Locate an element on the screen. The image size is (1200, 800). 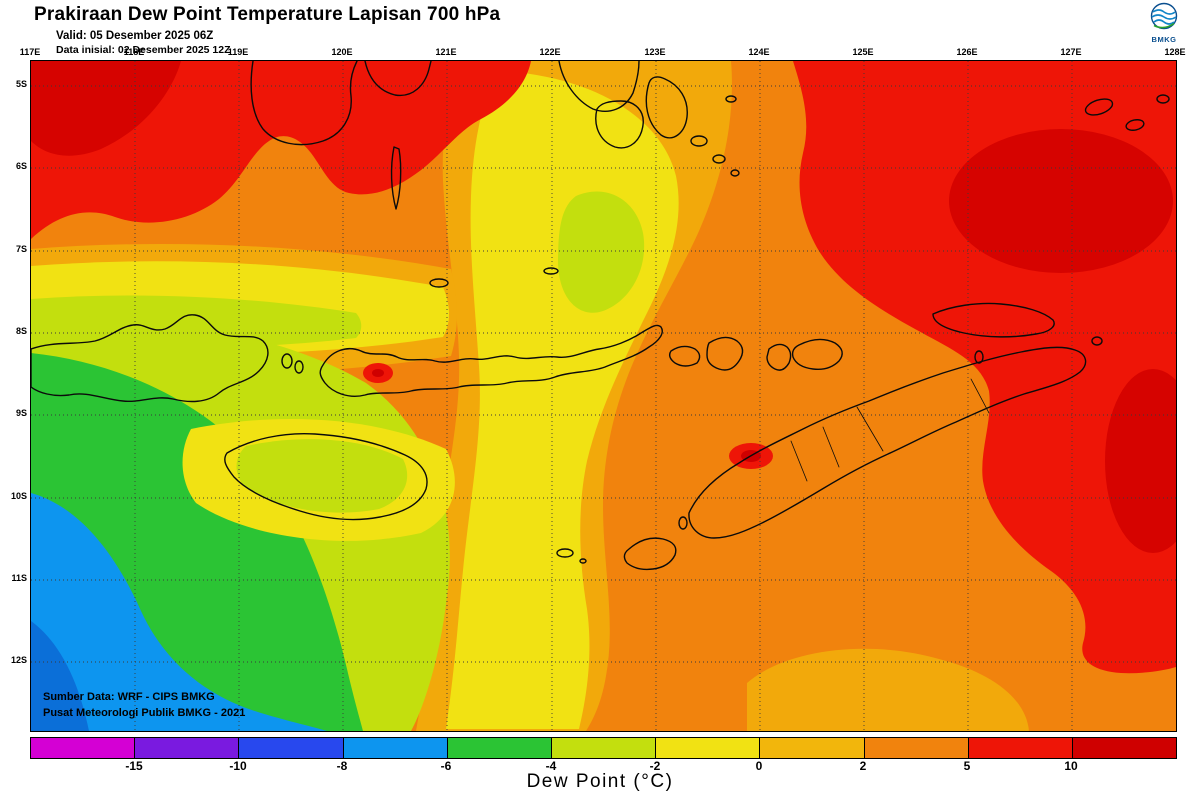
island-sulawesi-south-peninsula is located at coordinates (304, 103).